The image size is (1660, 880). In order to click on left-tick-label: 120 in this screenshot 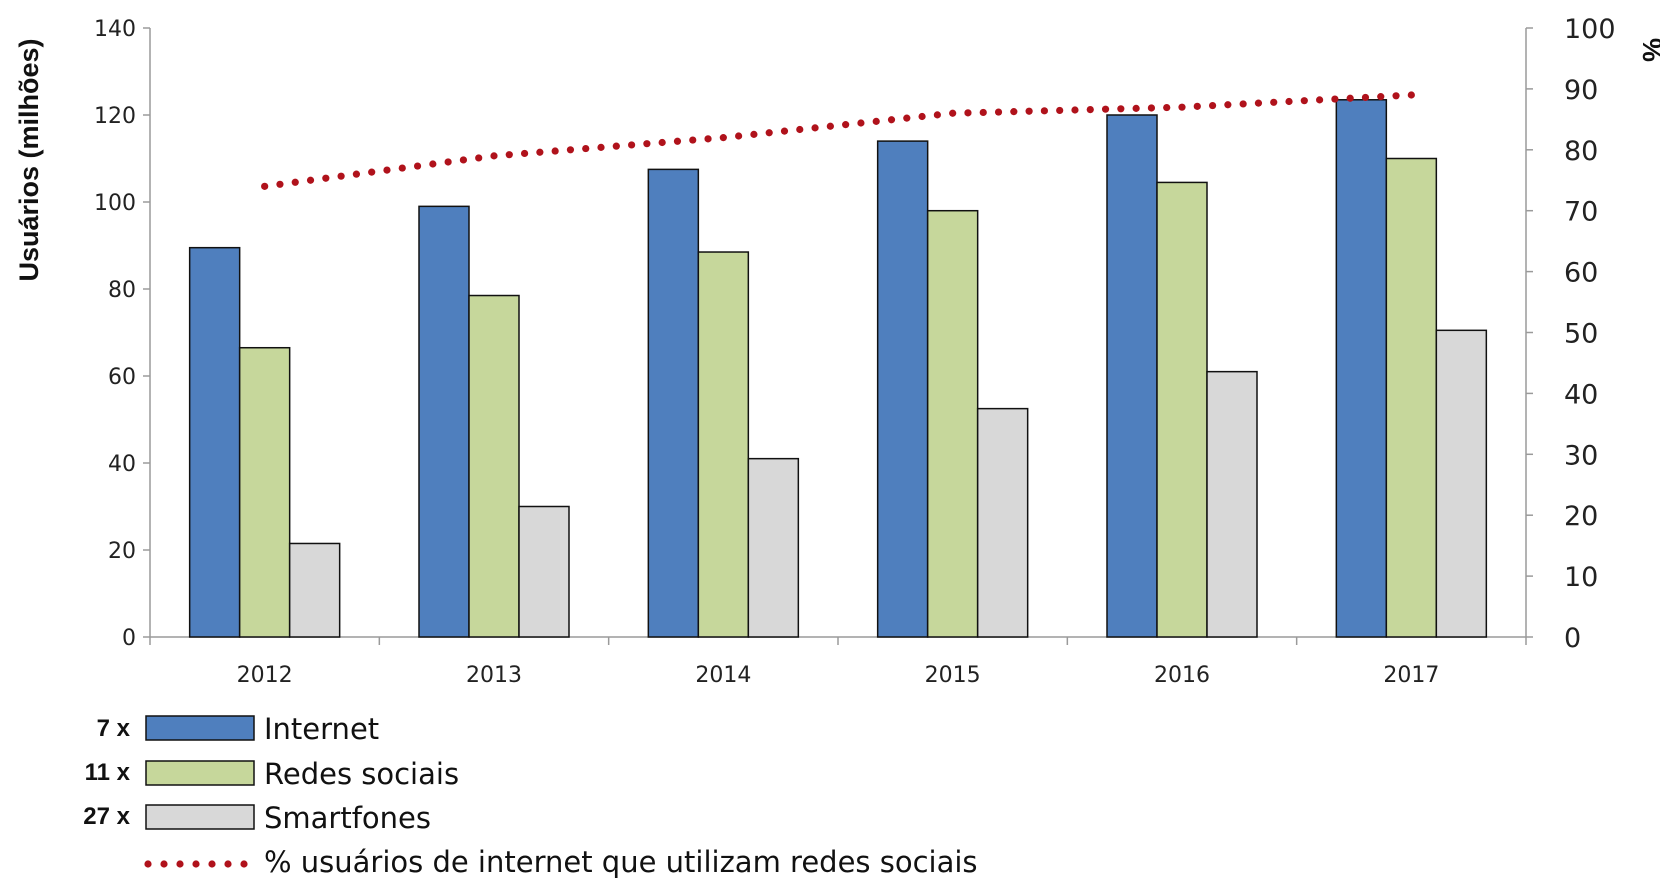, I will do `click(115, 116)`.